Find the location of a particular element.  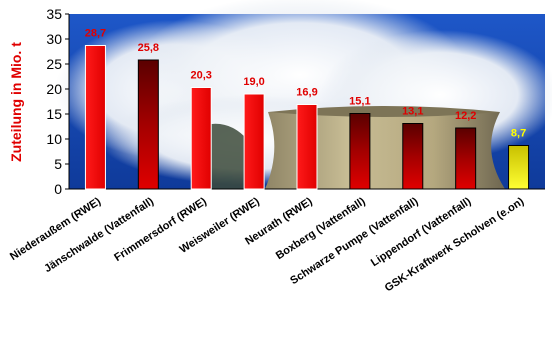

y-tick-label: 10 is located at coordinates (54, 139).